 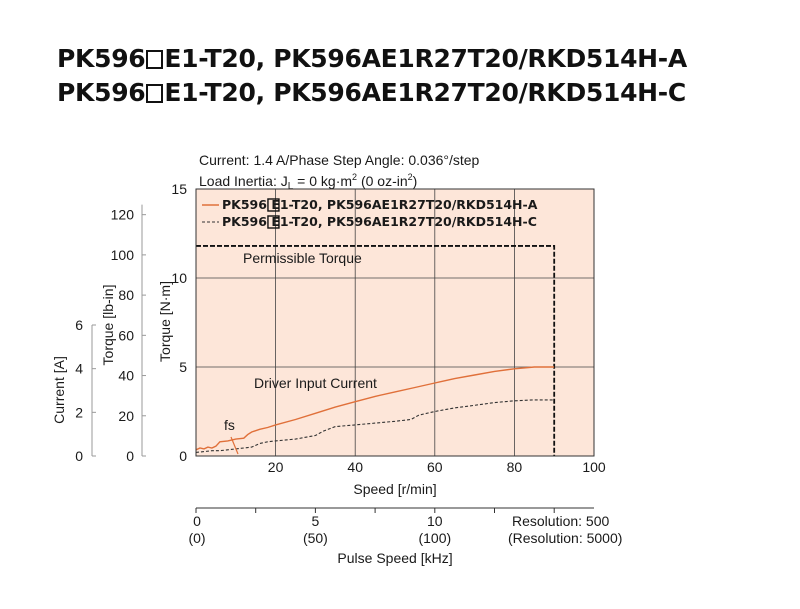 I want to click on series-lines, so click(x=375, y=409).